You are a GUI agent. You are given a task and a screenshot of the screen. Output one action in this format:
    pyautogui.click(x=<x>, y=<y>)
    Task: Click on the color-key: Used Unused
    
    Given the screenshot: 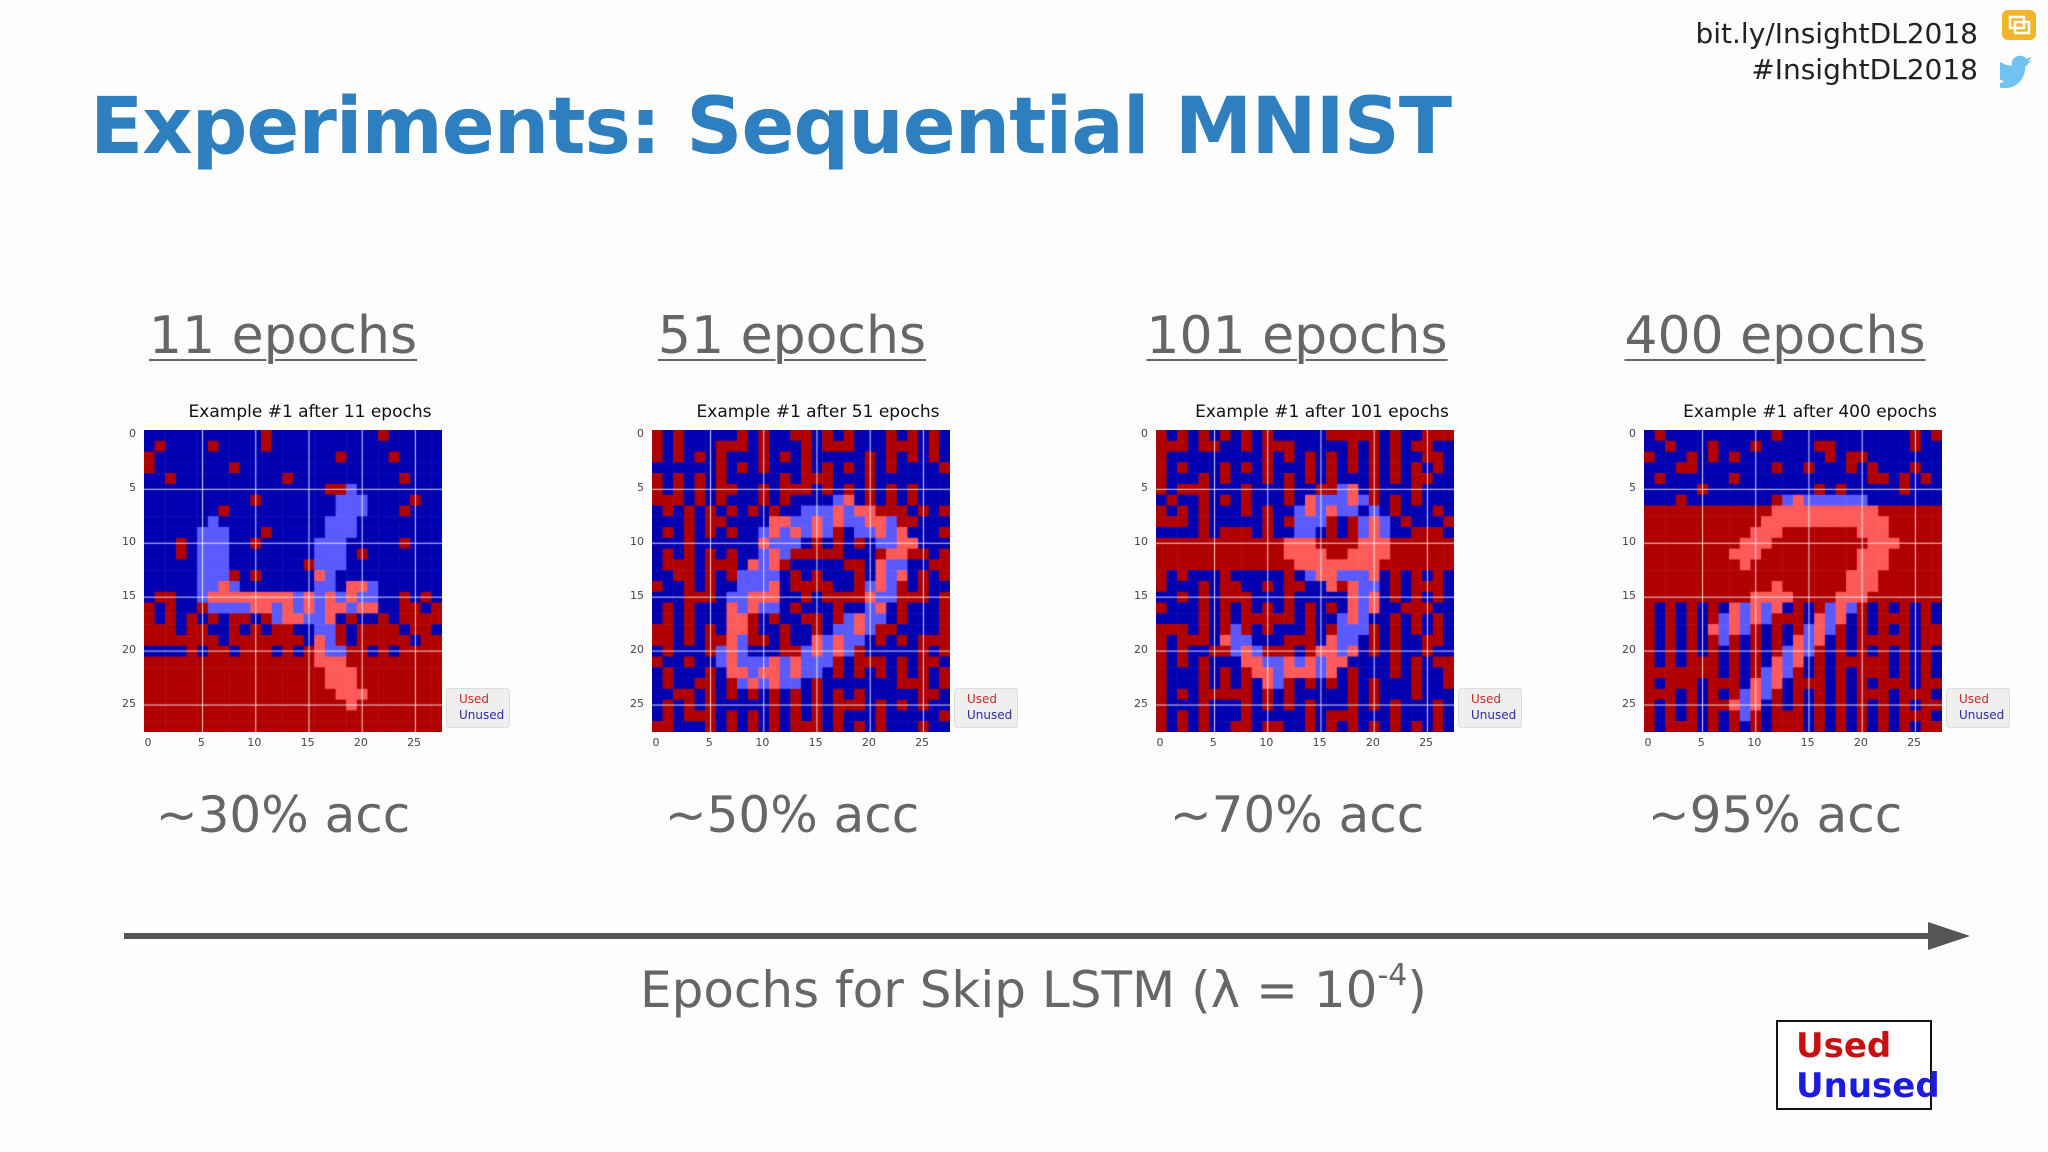 What is the action you would take?
    pyautogui.click(x=1858, y=1065)
    